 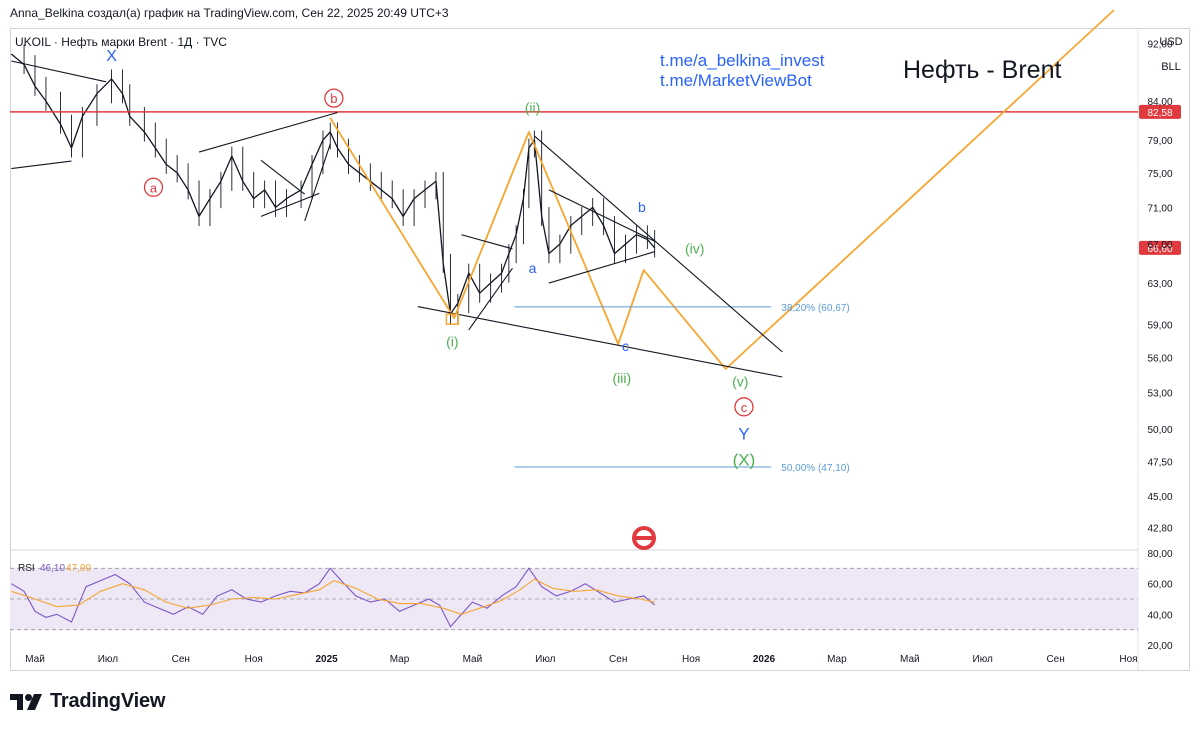 I want to click on rsi-tick-label: 80,00, so click(x=1159, y=554).